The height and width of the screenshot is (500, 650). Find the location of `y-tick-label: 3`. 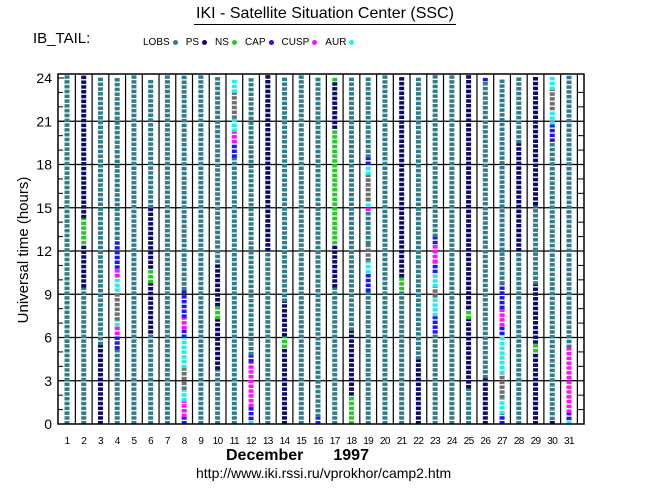

y-tick-label: 3 is located at coordinates (48, 381).